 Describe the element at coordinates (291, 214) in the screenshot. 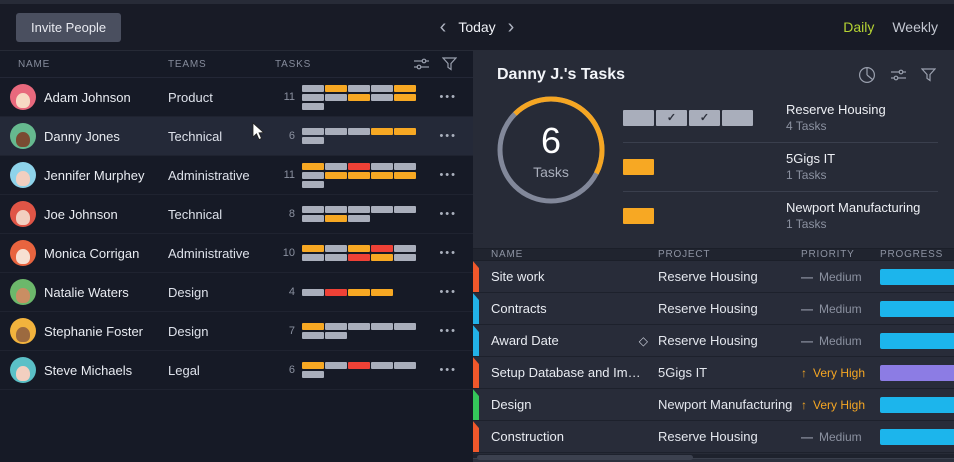

I see `task-count: 8` at that location.